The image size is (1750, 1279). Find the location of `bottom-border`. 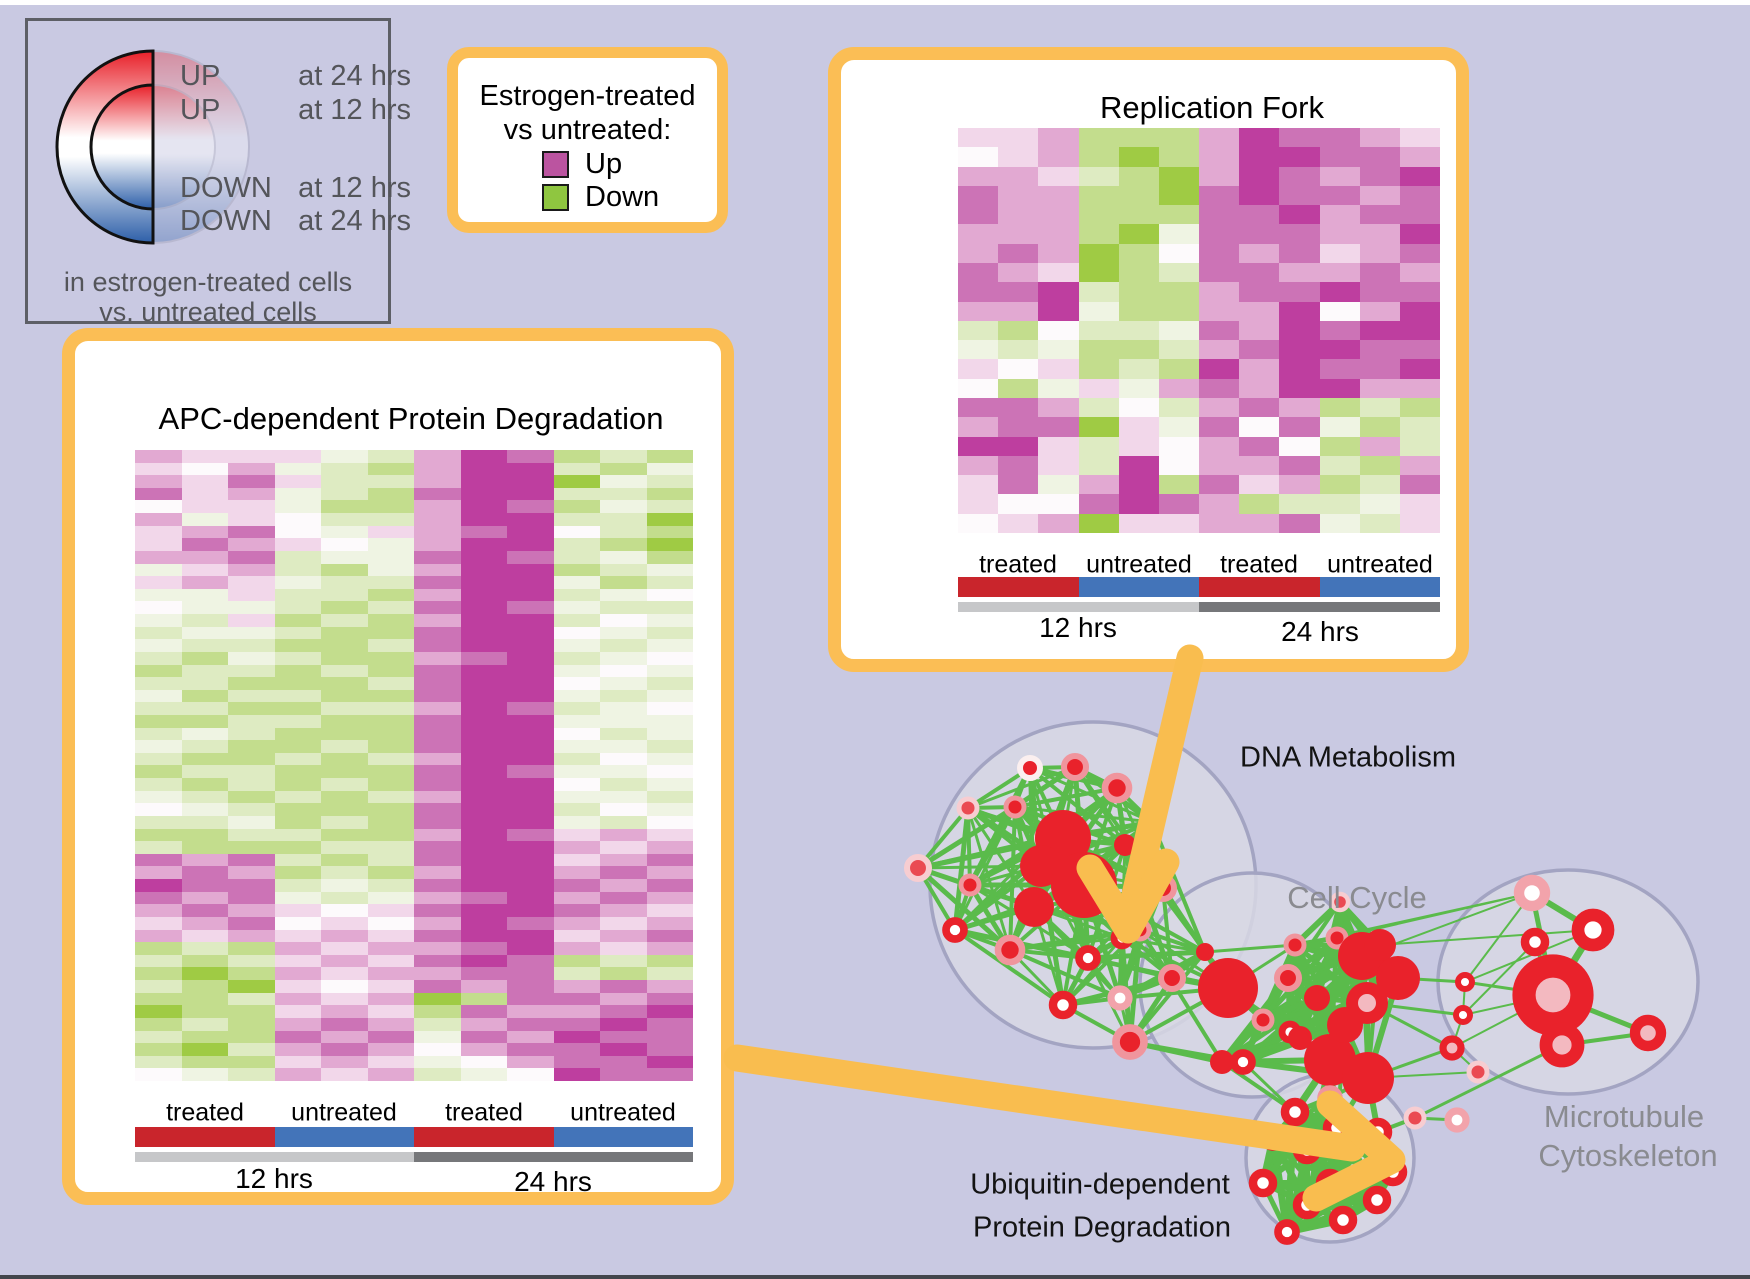

bottom-border is located at coordinates (875, 1277).